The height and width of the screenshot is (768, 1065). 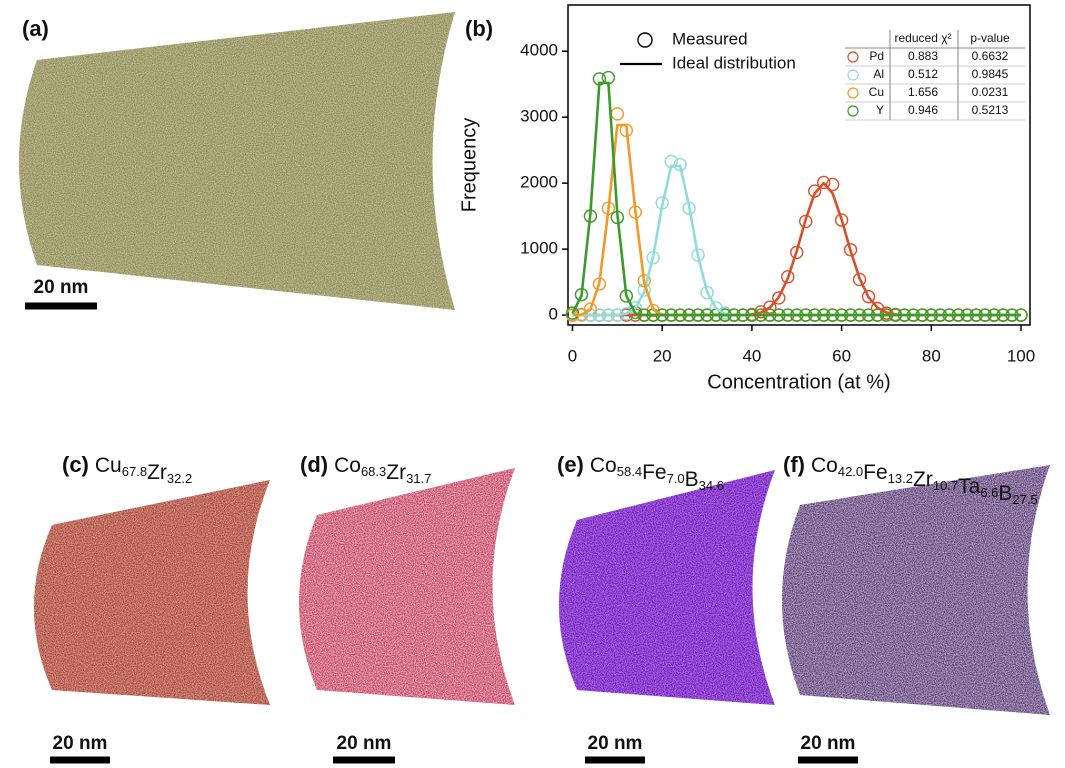 I want to click on table-cell: 0.9845, so click(x=990, y=74).